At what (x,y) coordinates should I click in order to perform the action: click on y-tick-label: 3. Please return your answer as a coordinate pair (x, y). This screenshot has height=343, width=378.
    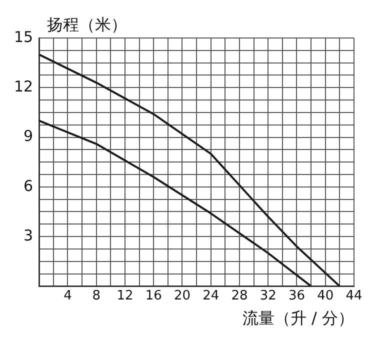
    Looking at the image, I should click on (29, 235).